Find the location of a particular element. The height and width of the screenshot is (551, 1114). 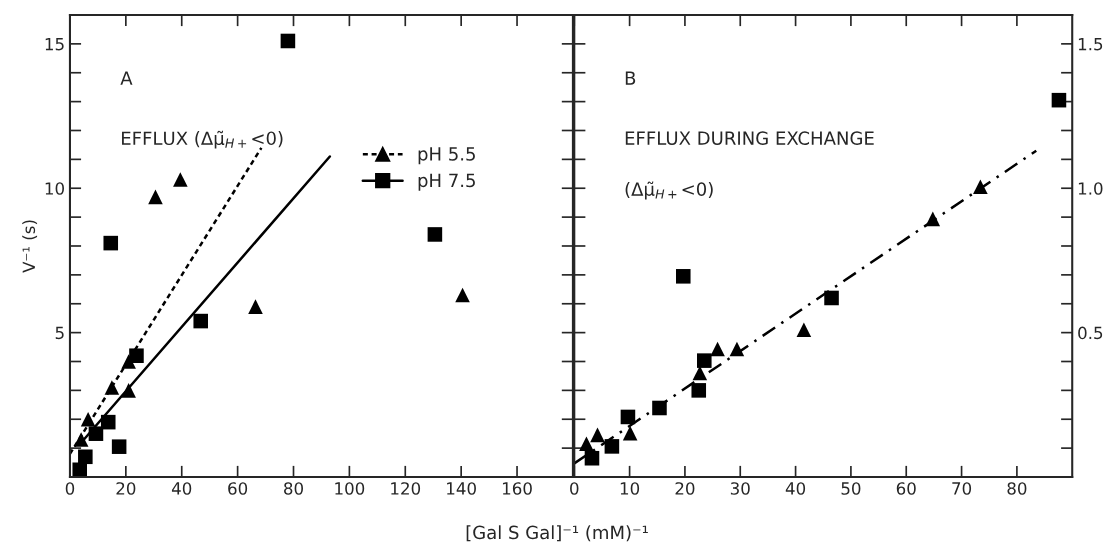

annotation: A is located at coordinates (126, 78).